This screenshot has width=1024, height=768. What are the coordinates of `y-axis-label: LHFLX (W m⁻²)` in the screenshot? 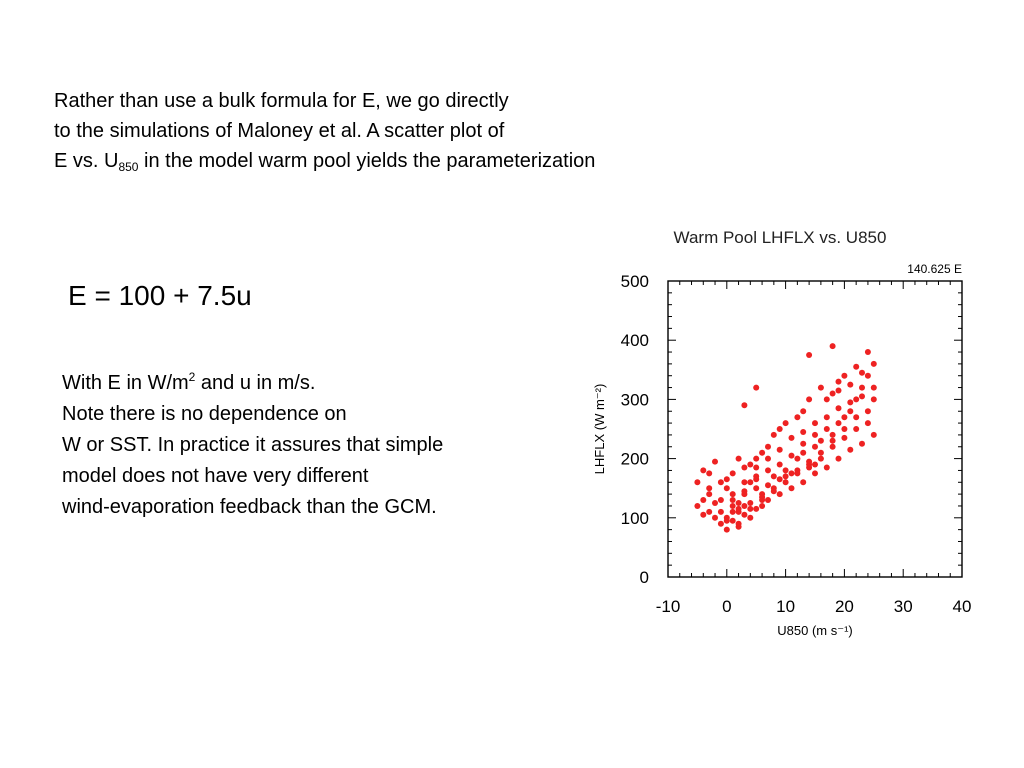 It's located at (599, 429).